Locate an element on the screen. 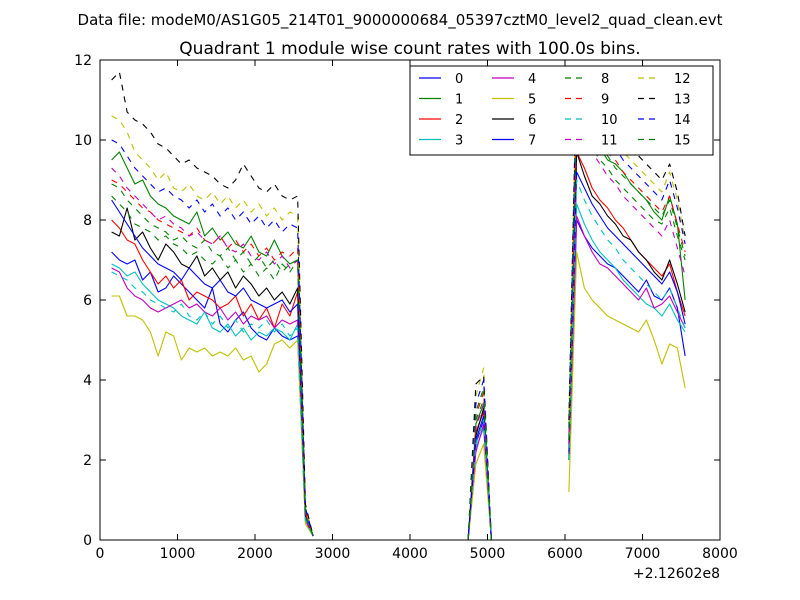  legend-label-7: 7 is located at coordinates (532, 141).